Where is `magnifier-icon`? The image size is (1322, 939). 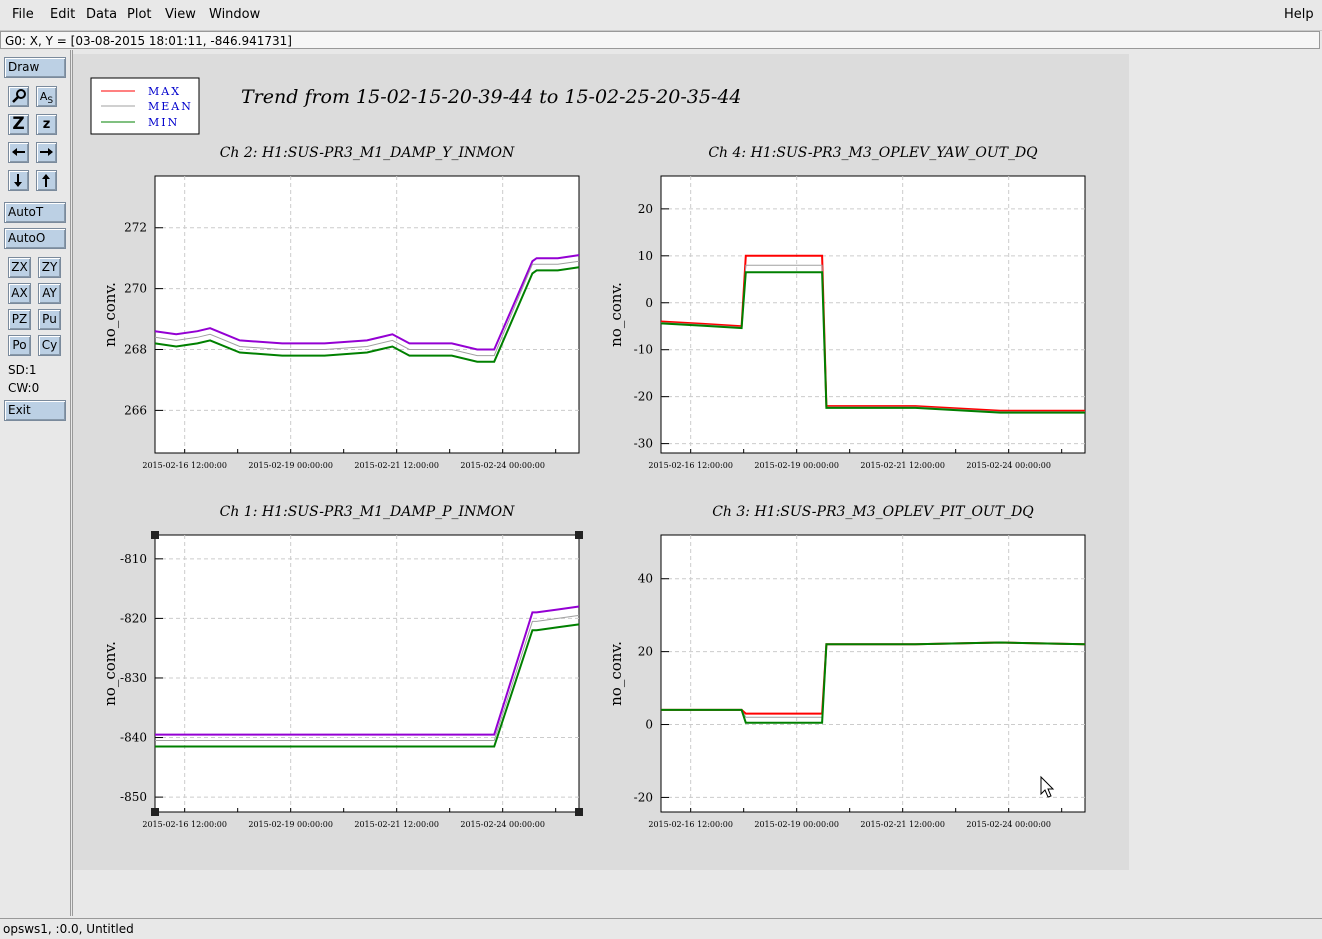 magnifier-icon is located at coordinates (19, 96).